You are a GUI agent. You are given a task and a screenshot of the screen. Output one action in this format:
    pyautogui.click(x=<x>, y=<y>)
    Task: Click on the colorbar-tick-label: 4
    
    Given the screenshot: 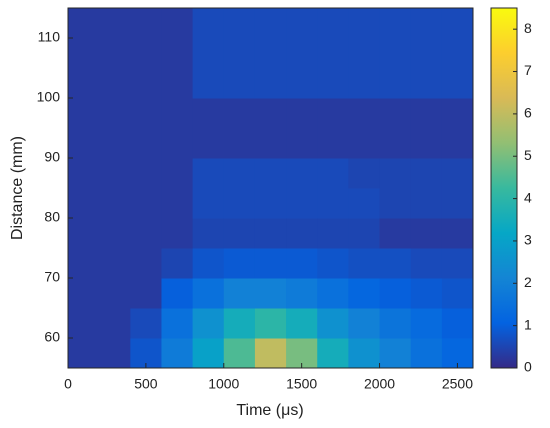 What is the action you would take?
    pyautogui.click(x=528, y=197)
    